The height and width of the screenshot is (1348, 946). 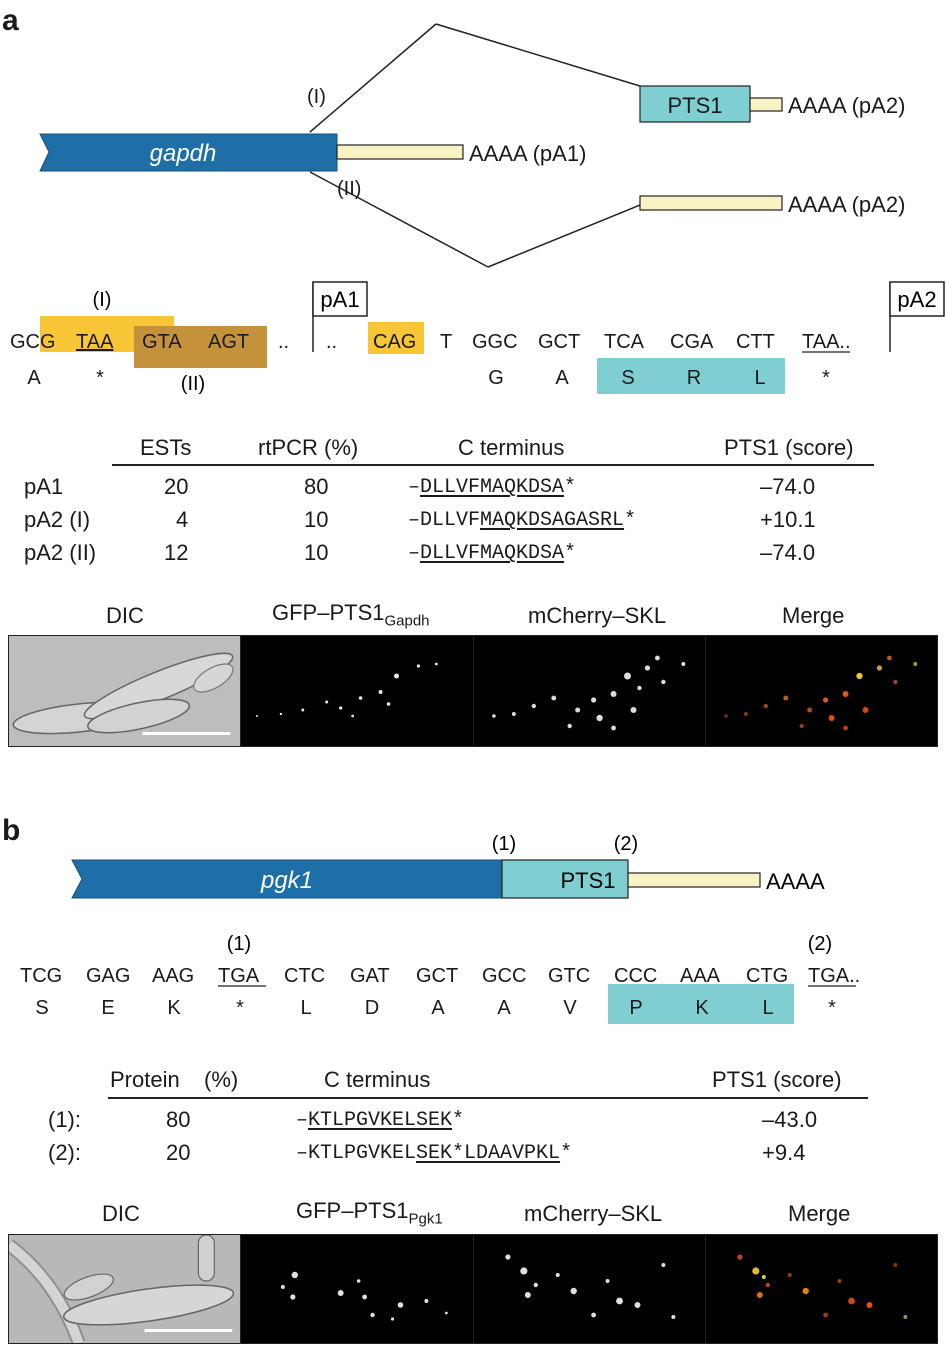 What do you see at coordinates (357, 1289) in the screenshot?
I see `gfp-image-b` at bounding box center [357, 1289].